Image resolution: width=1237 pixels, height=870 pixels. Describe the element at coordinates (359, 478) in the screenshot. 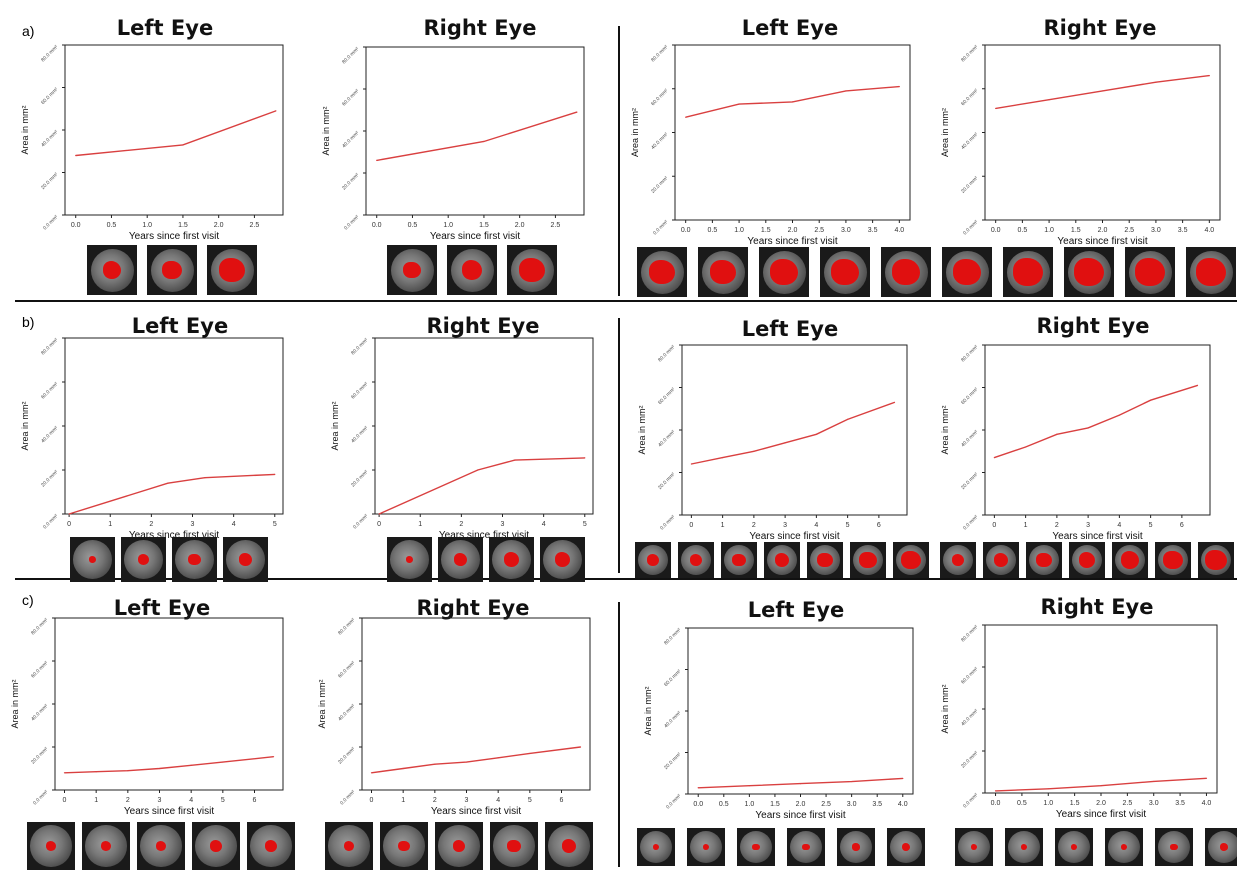

I see `y-tick-label: 20.0 mm²` at that location.